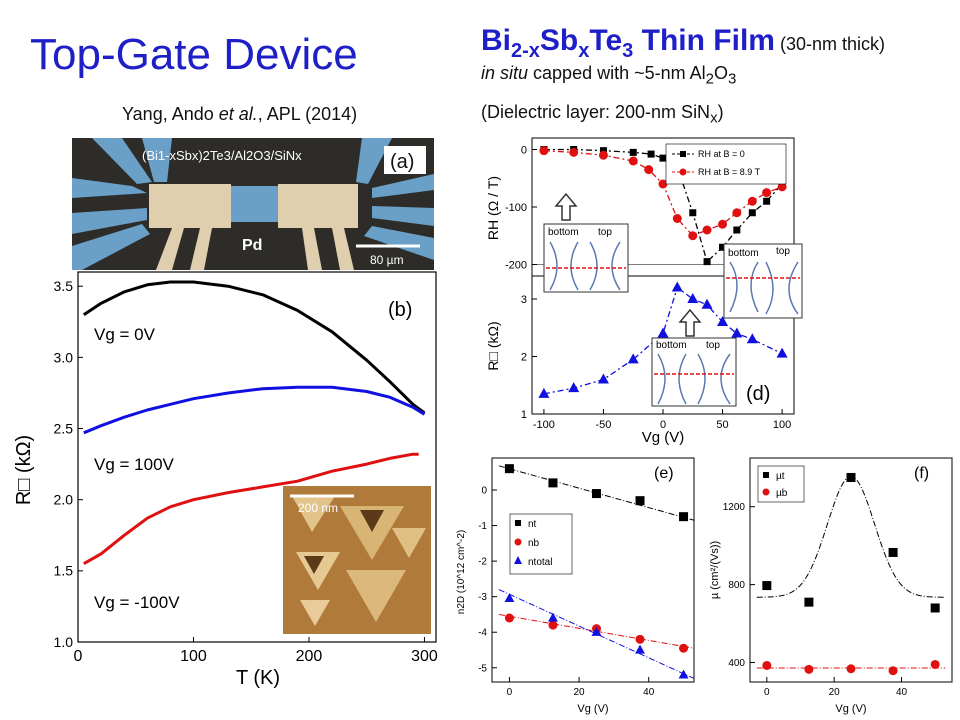 The height and width of the screenshot is (720, 960). What do you see at coordinates (921, 473) in the screenshot?
I see `panel-f-label: (f)` at bounding box center [921, 473].